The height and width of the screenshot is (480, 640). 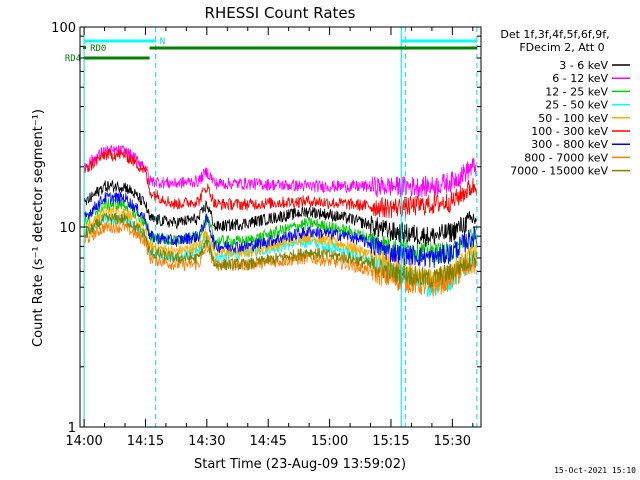 I want to click on y-tick-label-1: 10, so click(x=67, y=228).